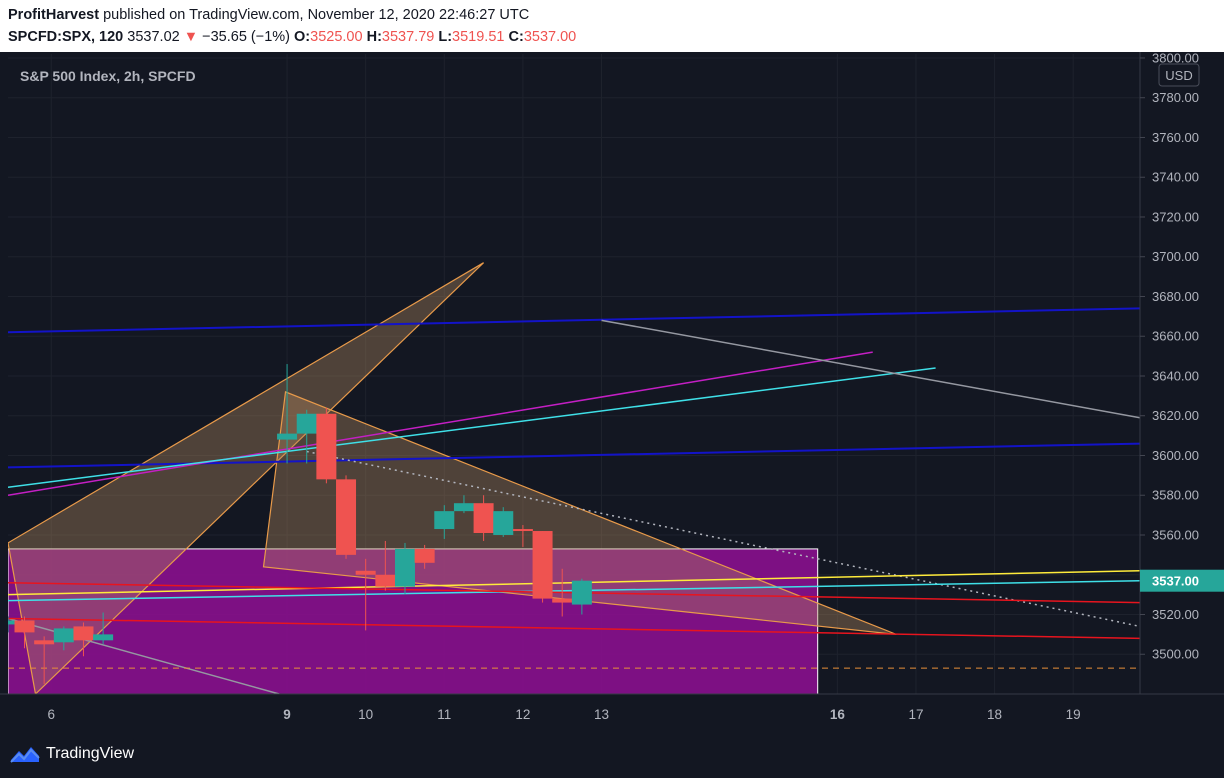 The image size is (1224, 778). Describe the element at coordinates (1175, 654) in the screenshot. I see `price-tick-label: 3500.00` at that location.